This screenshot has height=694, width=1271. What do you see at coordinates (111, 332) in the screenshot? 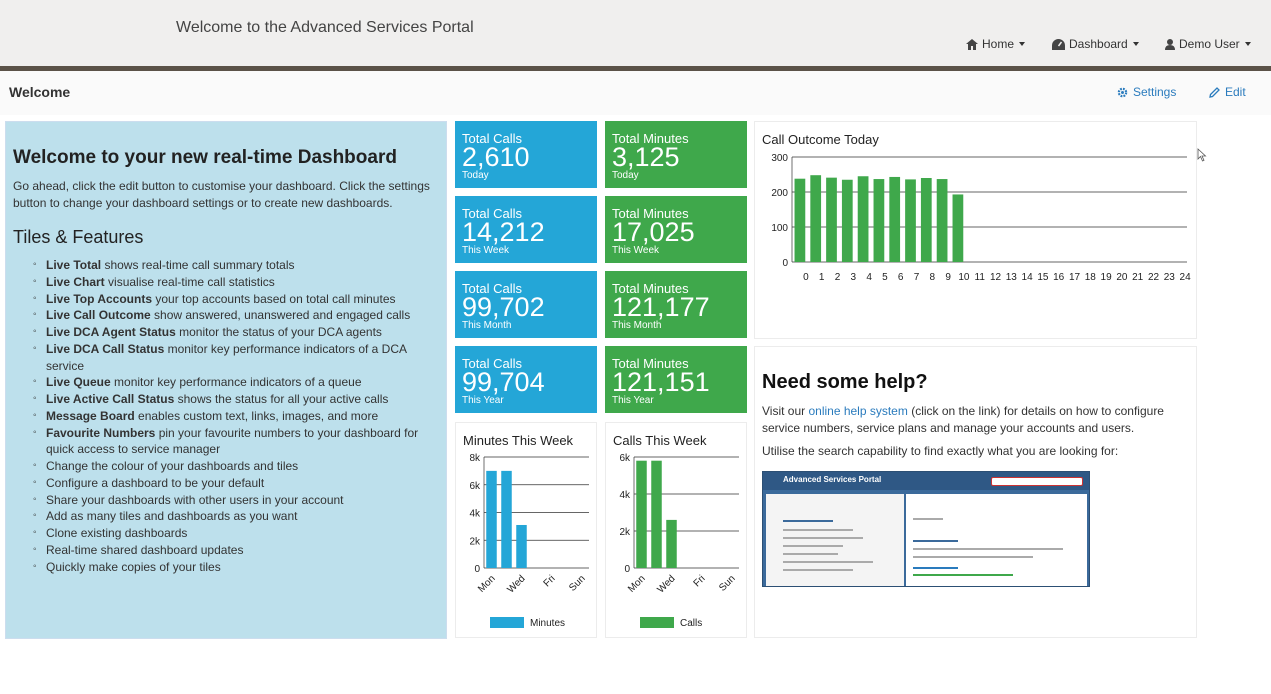
I see `feature-name: Live DCA Agent Status` at bounding box center [111, 332].